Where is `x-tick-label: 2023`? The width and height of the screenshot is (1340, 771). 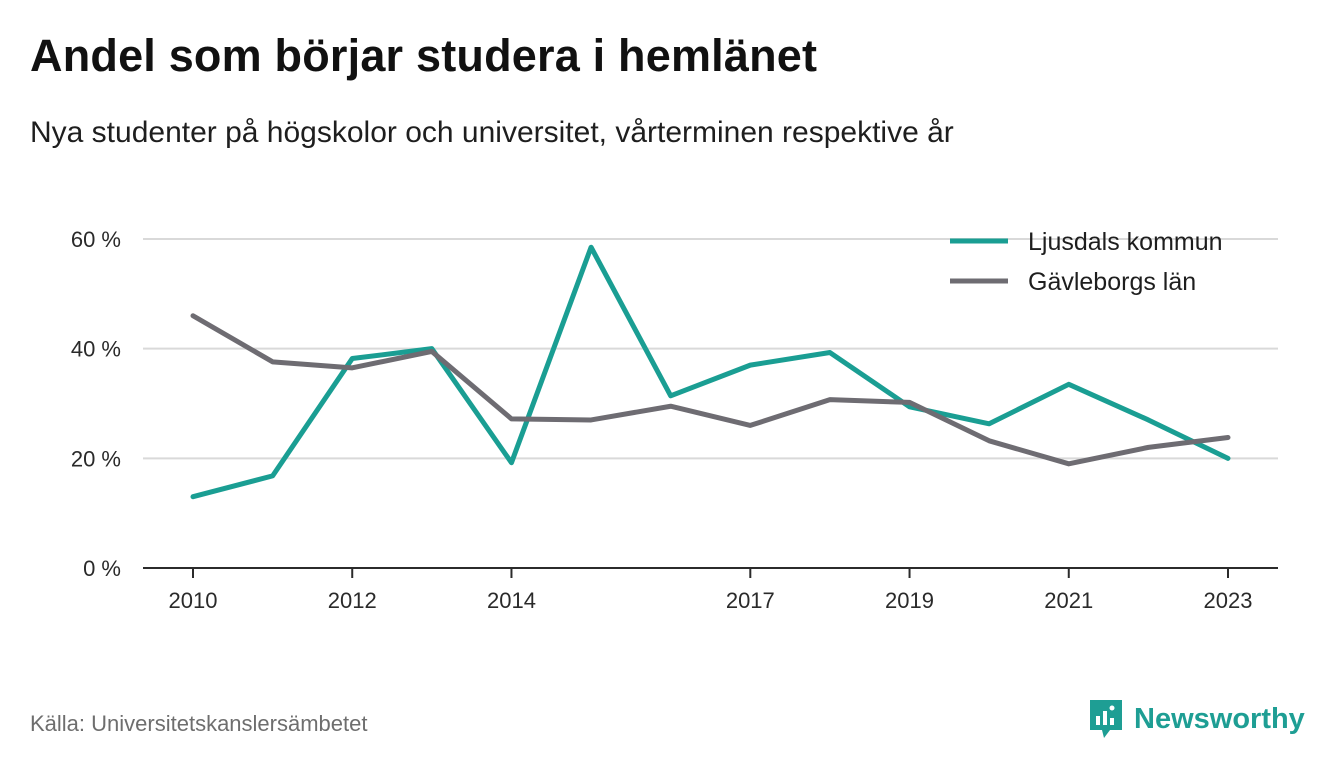 x-tick-label: 2023 is located at coordinates (1228, 600).